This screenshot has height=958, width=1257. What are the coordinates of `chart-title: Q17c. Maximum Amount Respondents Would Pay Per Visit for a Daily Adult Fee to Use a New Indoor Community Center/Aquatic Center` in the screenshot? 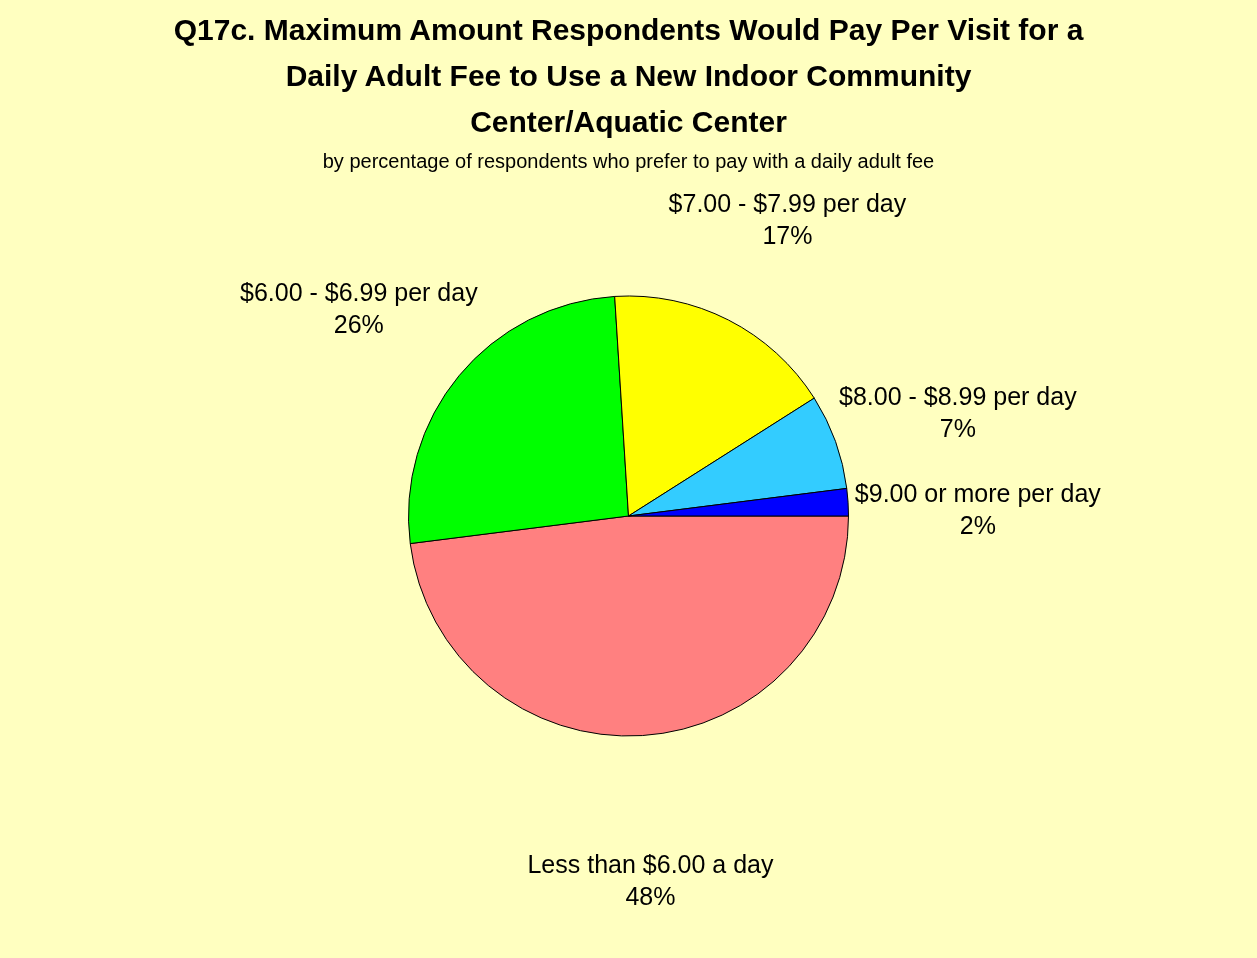 It's located at (628, 75).